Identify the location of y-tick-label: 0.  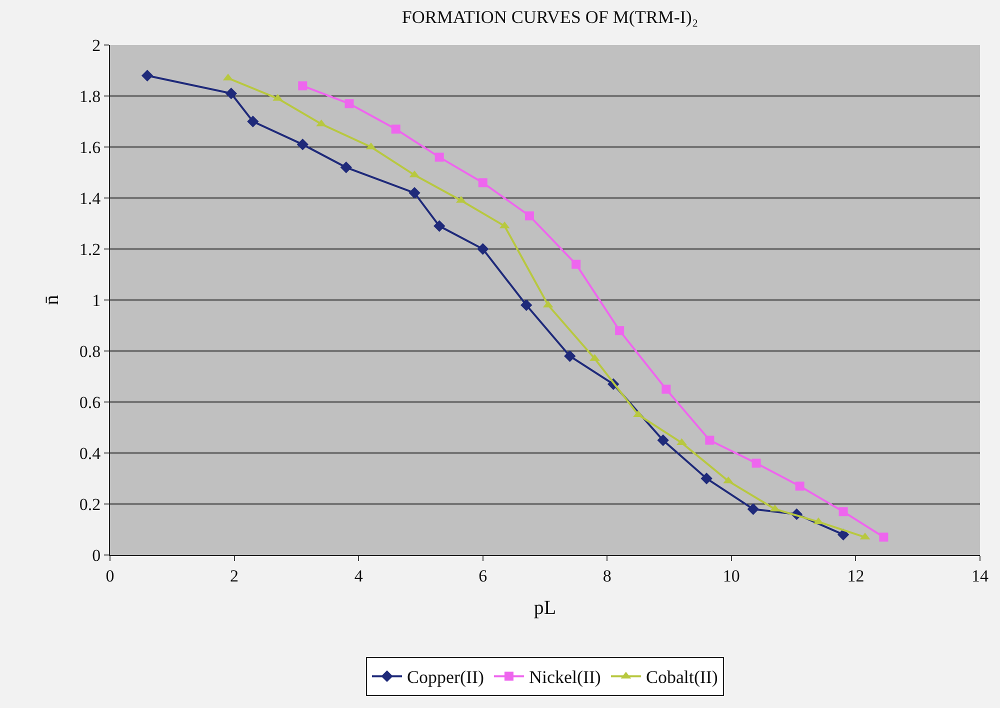
(96, 555).